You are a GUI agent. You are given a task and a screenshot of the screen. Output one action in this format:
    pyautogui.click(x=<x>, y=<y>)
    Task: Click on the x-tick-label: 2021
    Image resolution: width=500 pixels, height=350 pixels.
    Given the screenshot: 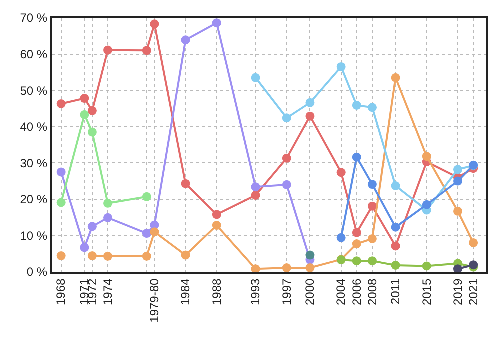 What is the action you would take?
    pyautogui.click(x=473, y=292)
    